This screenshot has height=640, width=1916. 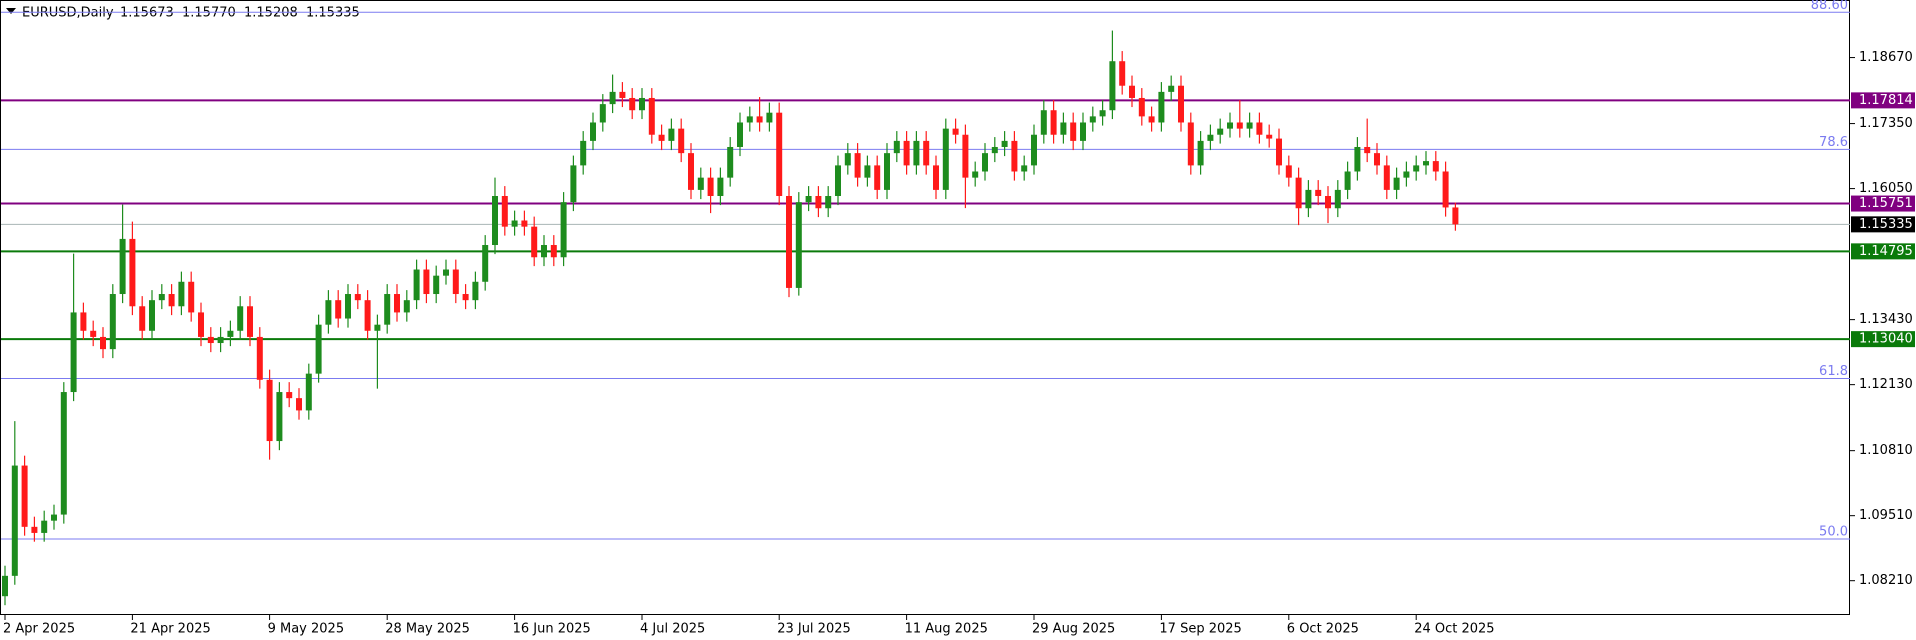 What do you see at coordinates (333, 13) in the screenshot?
I see `quote-close: 1.15335` at bounding box center [333, 13].